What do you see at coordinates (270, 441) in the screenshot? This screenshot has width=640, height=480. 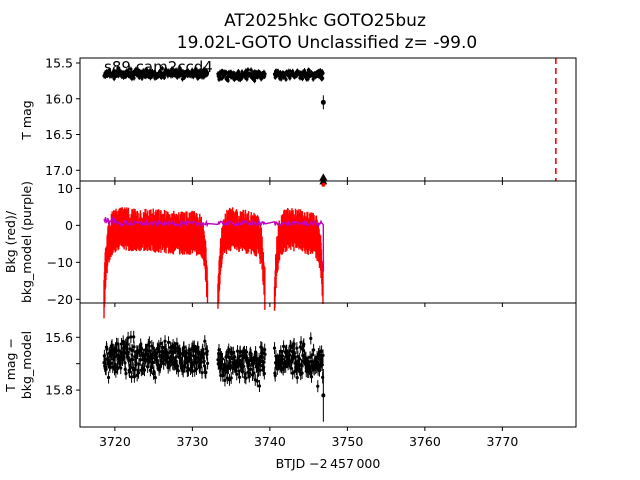 I see `x-tick-label: 3740` at bounding box center [270, 441].